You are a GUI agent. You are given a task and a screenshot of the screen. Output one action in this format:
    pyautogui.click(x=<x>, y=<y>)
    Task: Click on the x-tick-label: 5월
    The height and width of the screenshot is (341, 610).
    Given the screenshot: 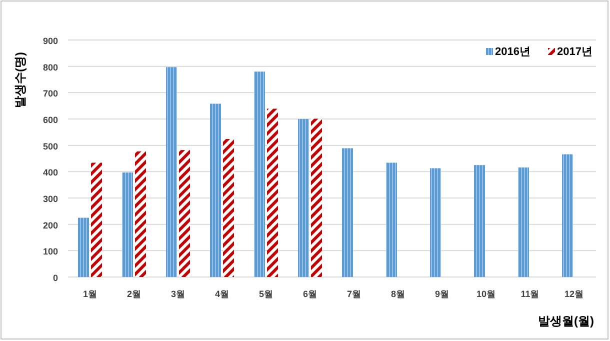 What is the action you would take?
    pyautogui.click(x=266, y=294)
    